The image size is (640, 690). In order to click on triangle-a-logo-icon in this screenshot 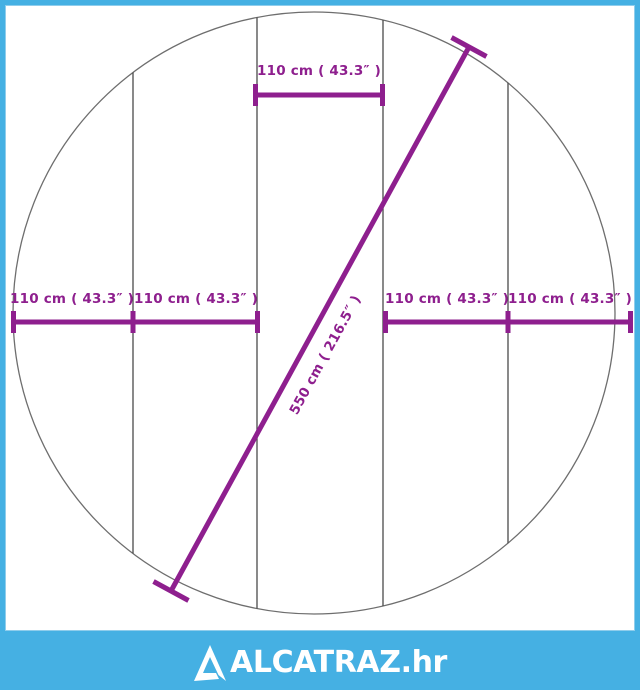, I will do `click(210, 663)`.